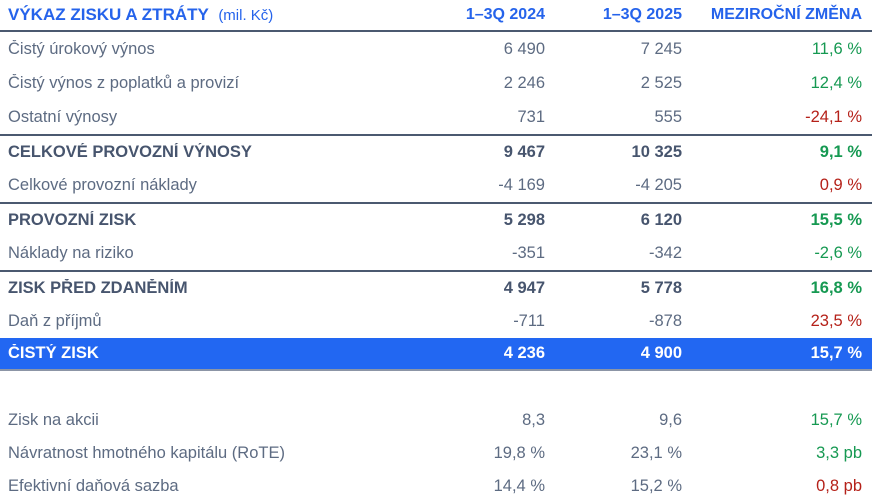 This screenshot has width=872, height=503. Describe the element at coordinates (836, 320) in the screenshot. I see `value-change: 23,5 %` at that location.